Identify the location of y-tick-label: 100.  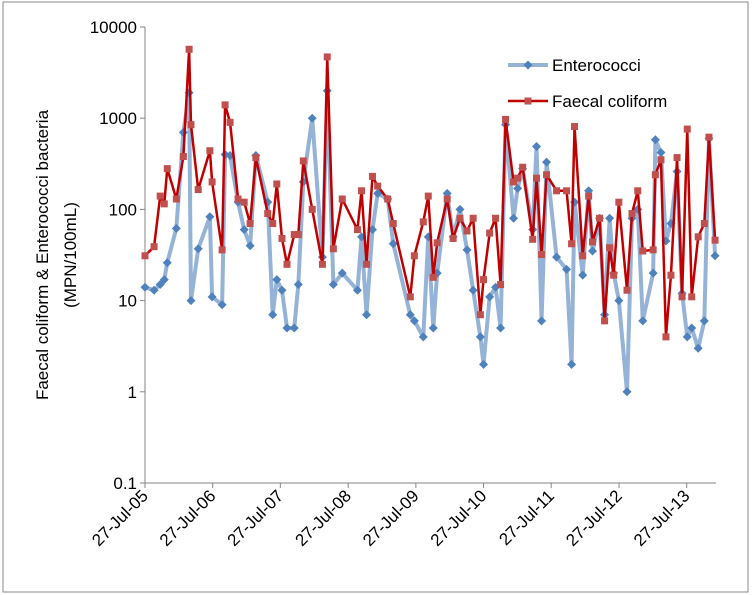
(123, 209).